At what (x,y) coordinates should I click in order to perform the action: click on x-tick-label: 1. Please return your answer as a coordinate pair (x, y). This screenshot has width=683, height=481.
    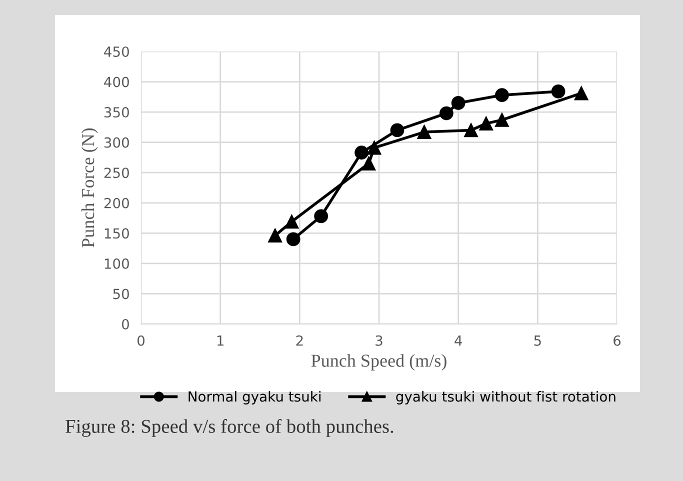
    Looking at the image, I should click on (220, 341).